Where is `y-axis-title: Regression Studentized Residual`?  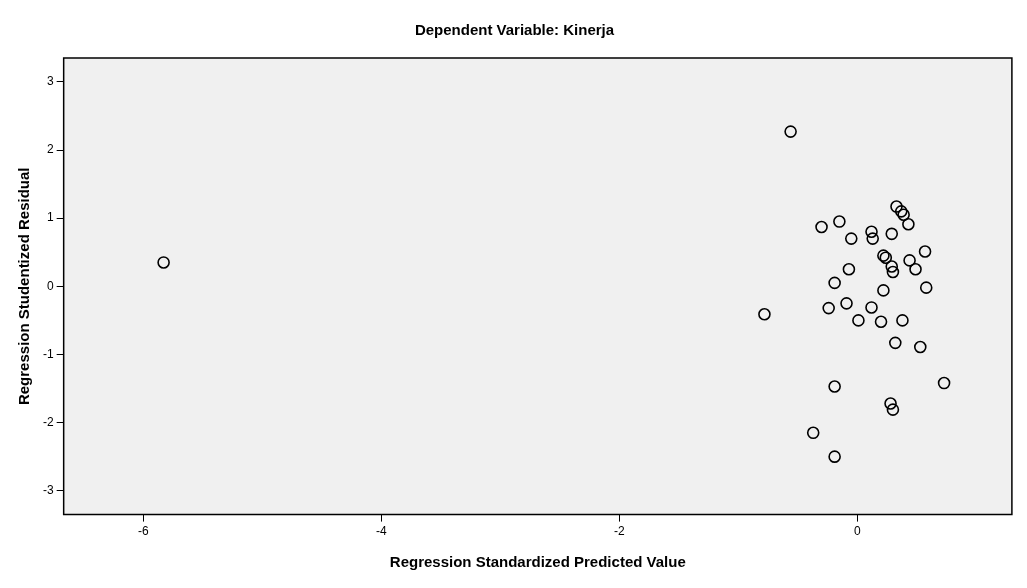 y-axis-title: Regression Studentized Residual is located at coordinates (24, 286).